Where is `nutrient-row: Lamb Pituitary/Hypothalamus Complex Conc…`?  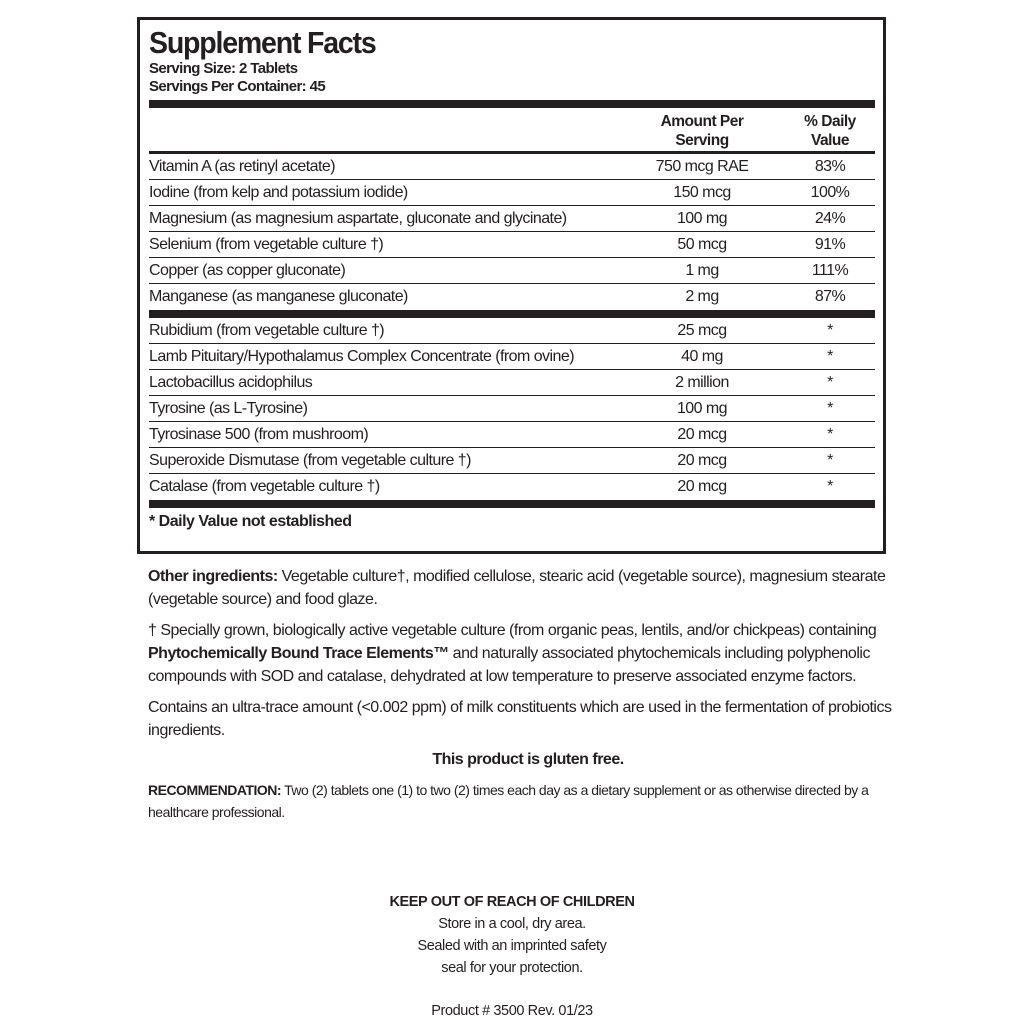 nutrient-row: Lamb Pituitary/Hypothalamus Complex Conc… is located at coordinates (512, 357).